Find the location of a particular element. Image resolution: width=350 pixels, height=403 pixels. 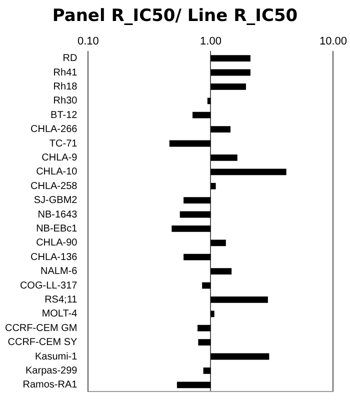

y-tick-label: CCRF-CEM SY is located at coordinates (43, 342).